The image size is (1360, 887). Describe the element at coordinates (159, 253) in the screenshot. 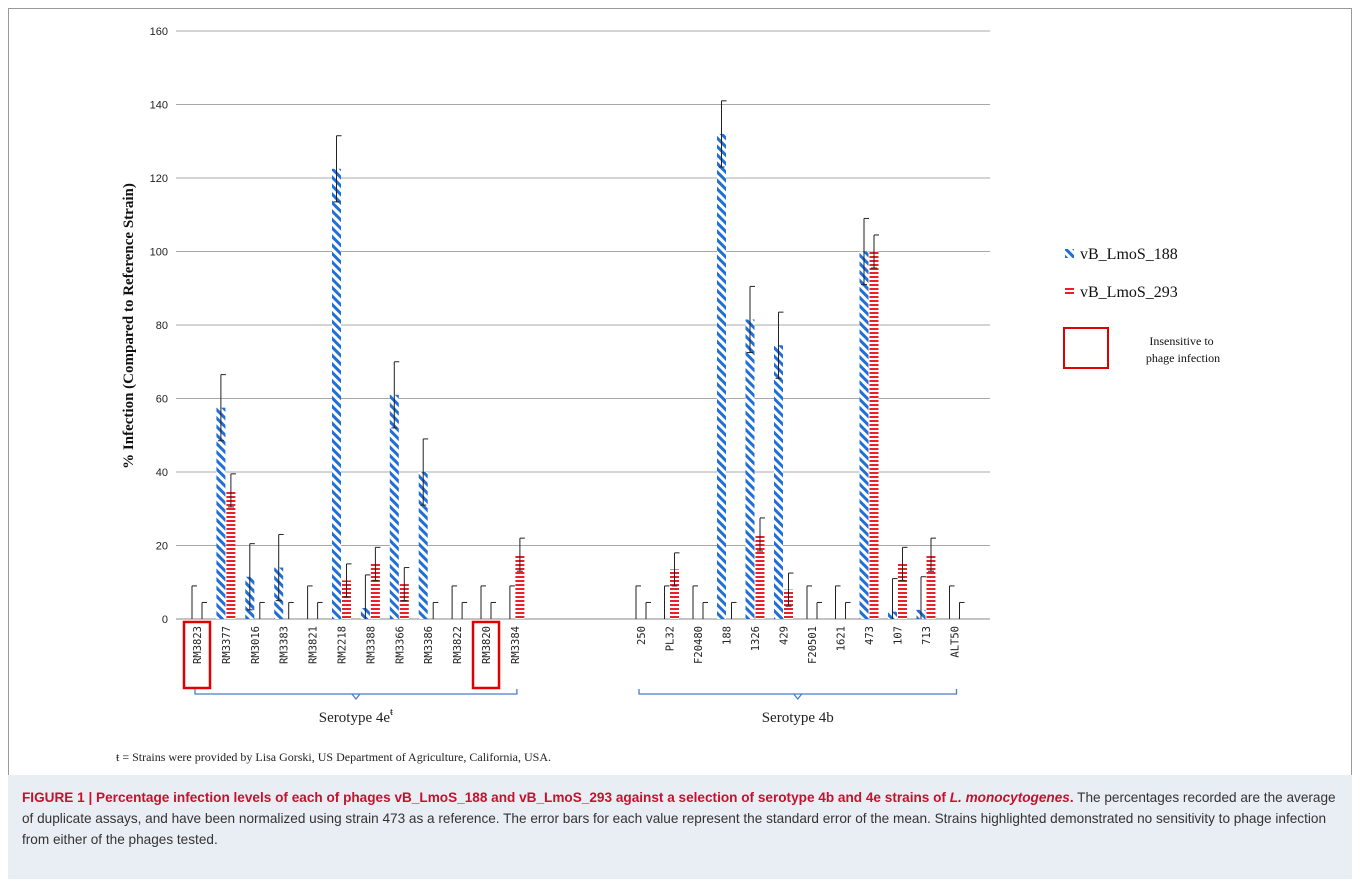

I see `y-tick-label: 100` at that location.